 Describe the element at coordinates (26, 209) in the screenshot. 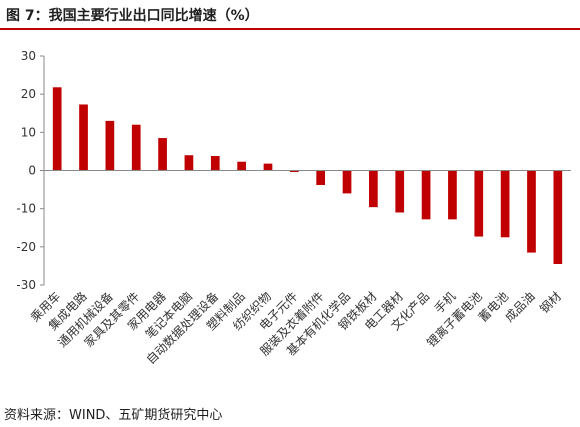

I see `y-tick-label: -10` at that location.